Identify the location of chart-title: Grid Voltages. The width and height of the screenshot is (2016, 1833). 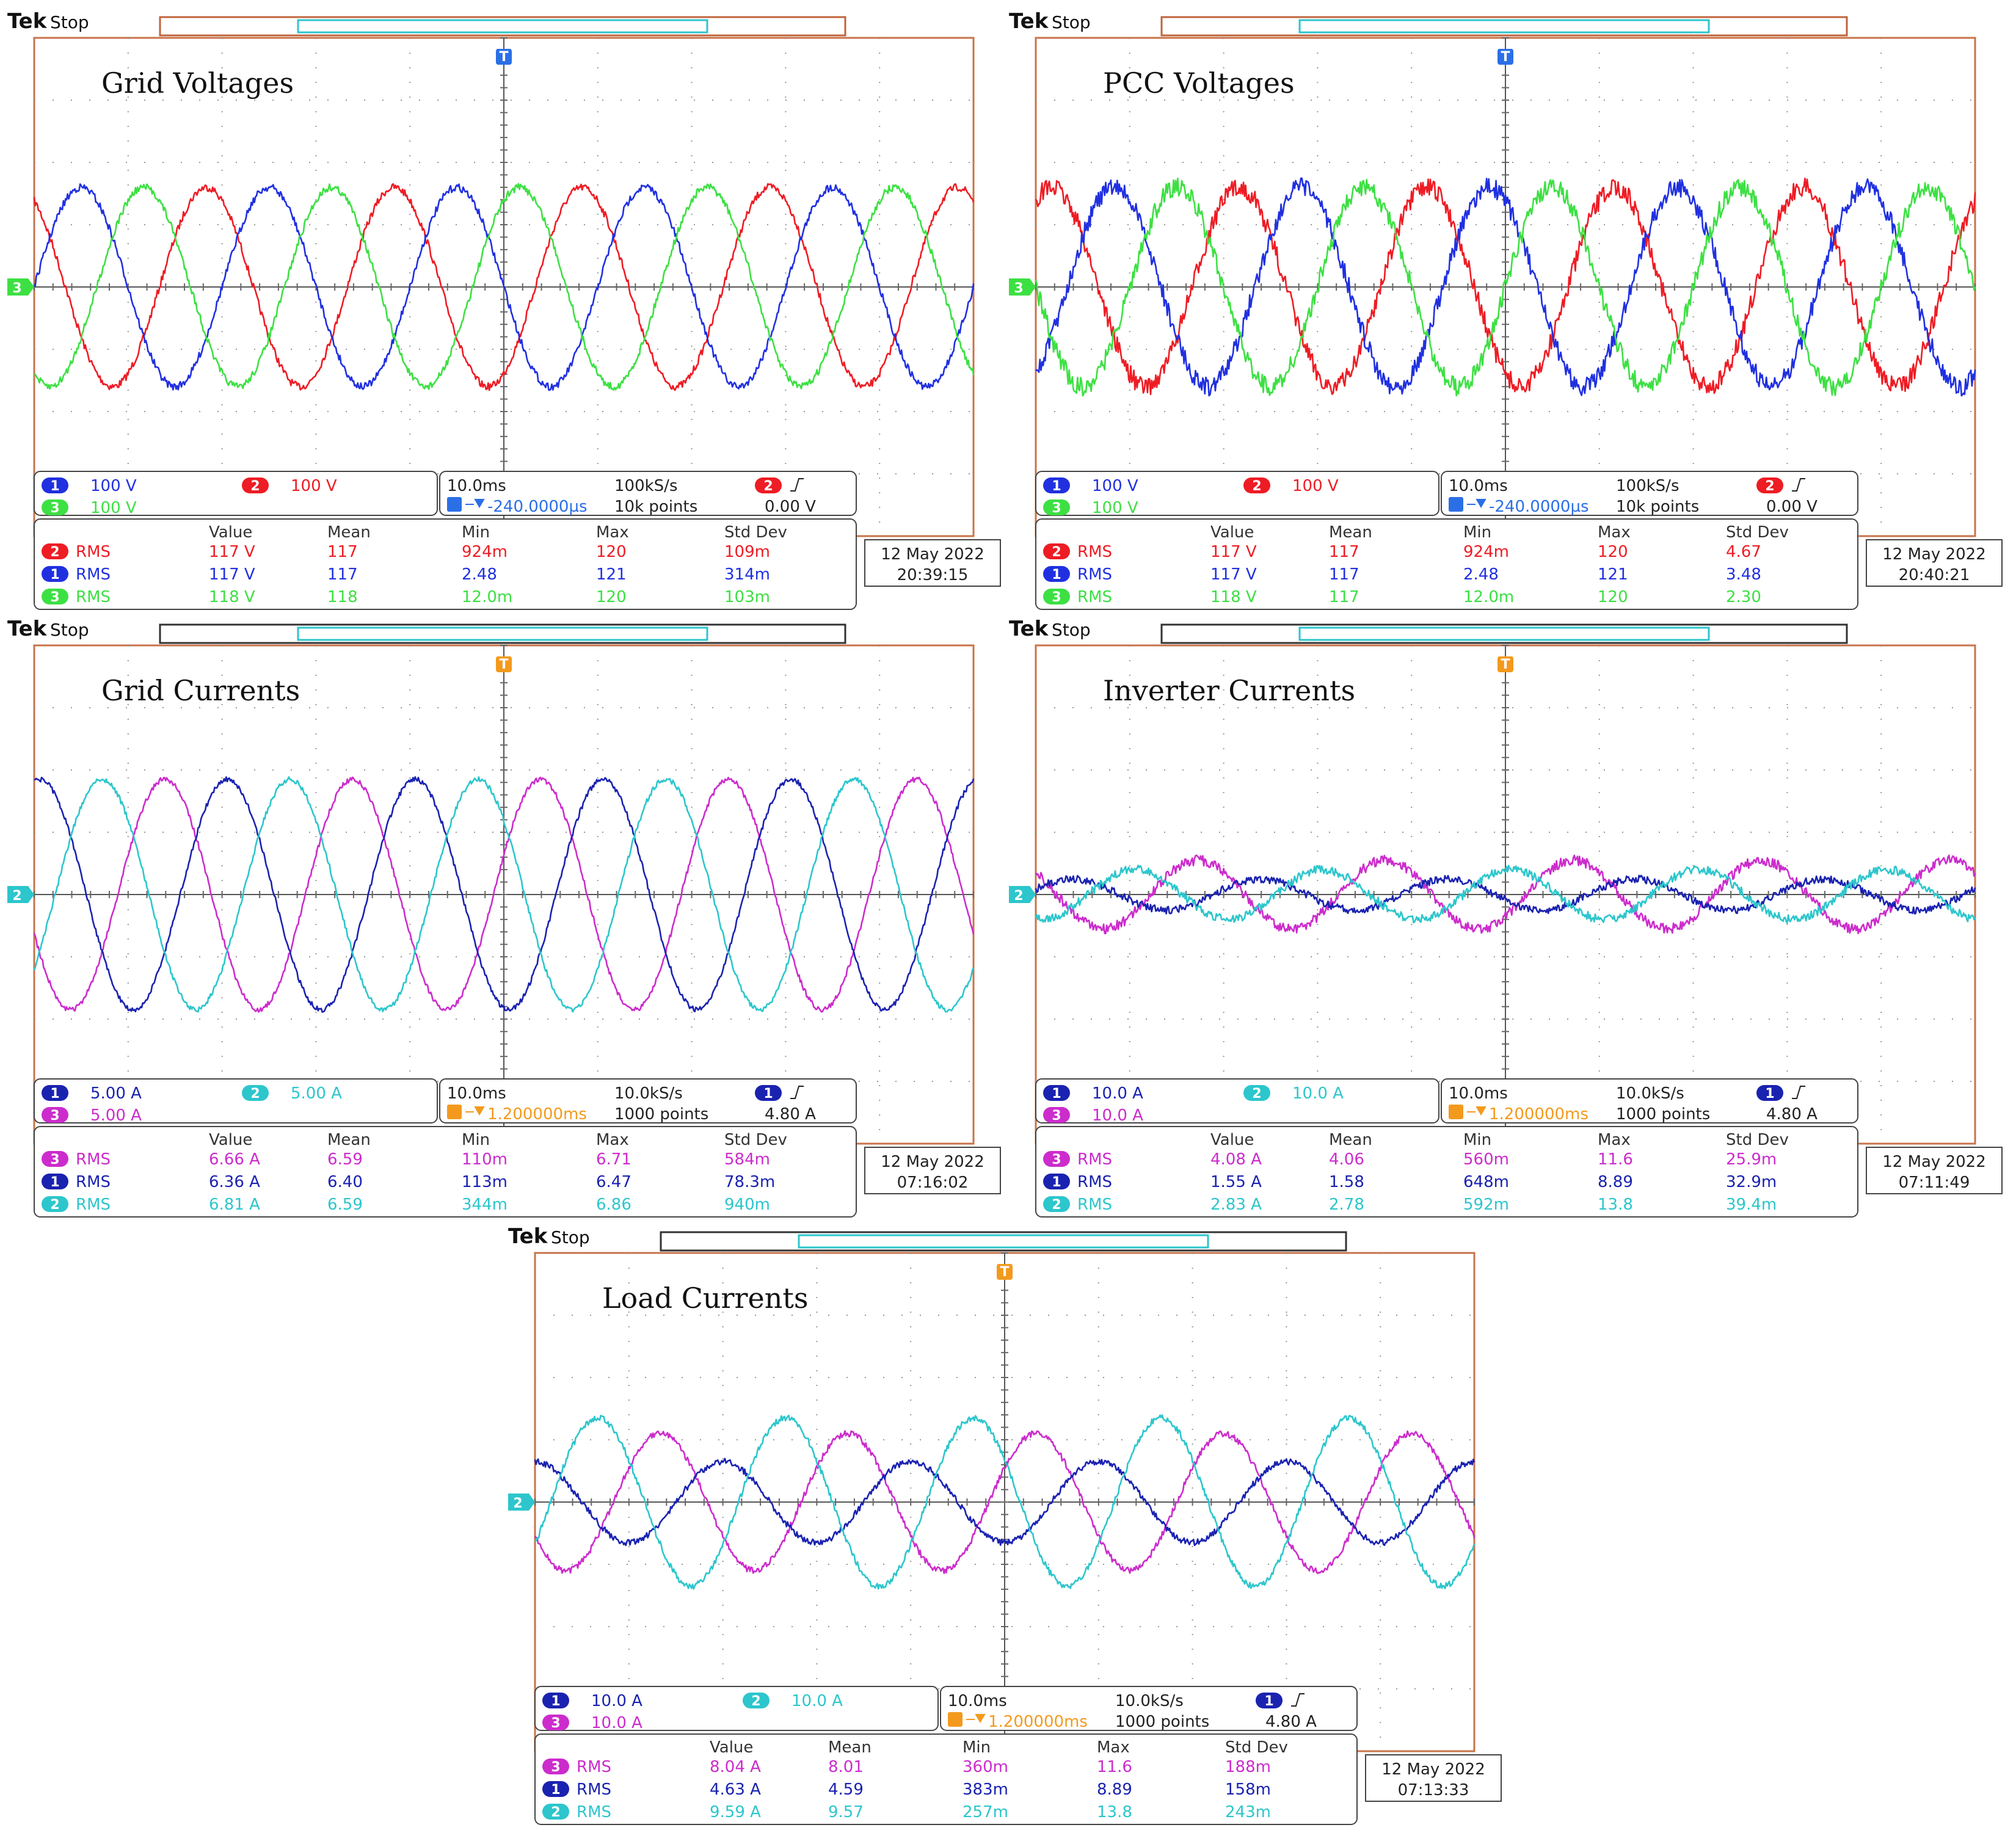
(197, 83).